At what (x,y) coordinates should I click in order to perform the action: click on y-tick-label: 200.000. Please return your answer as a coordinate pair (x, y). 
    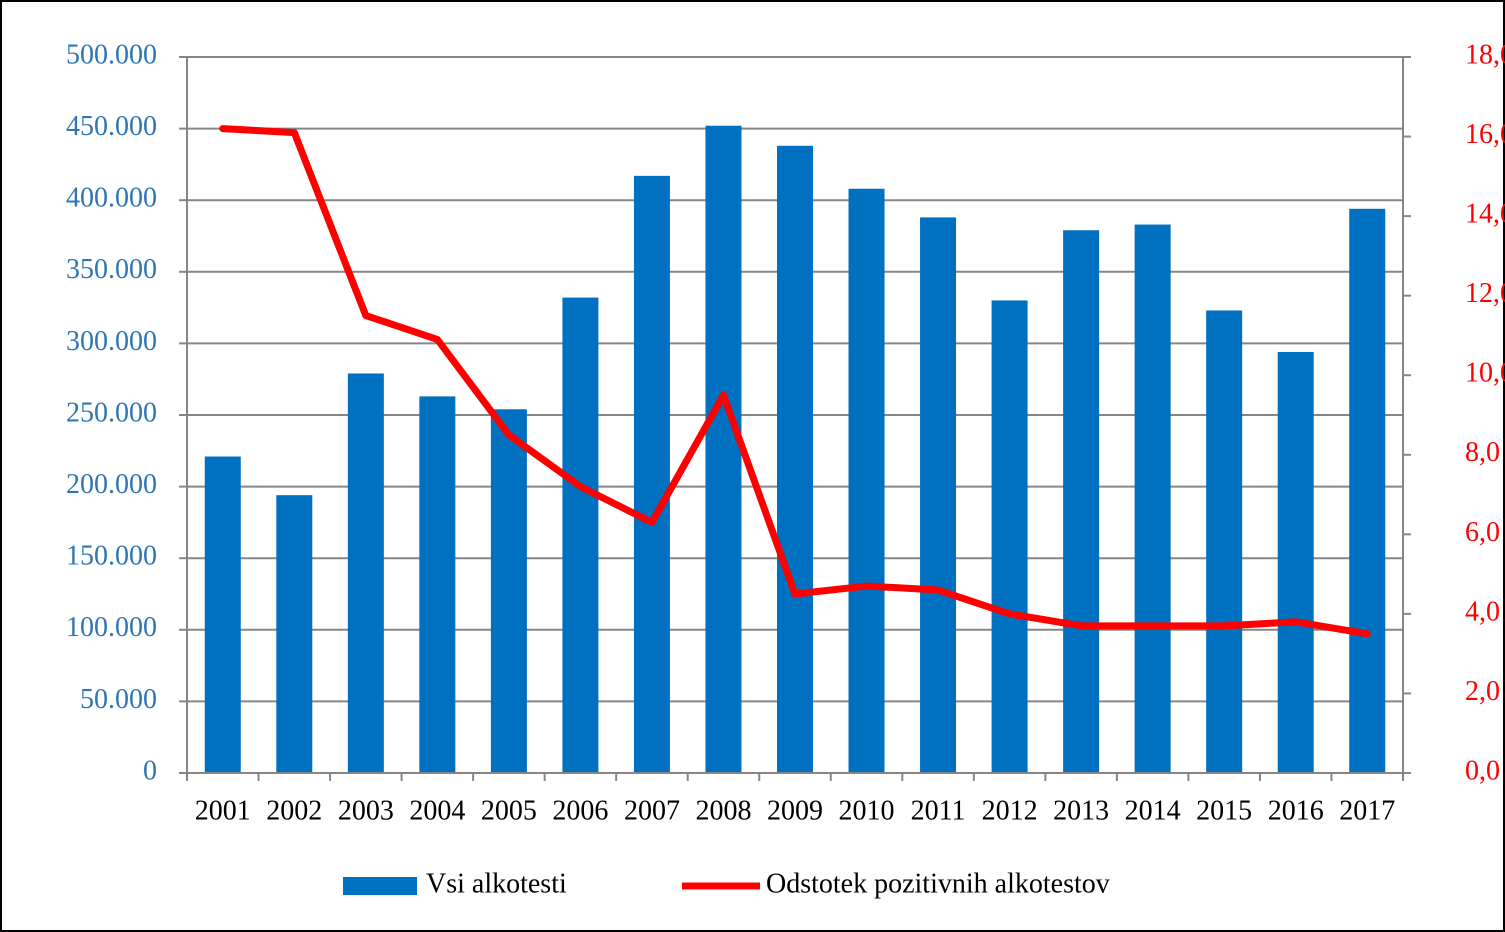
    Looking at the image, I should click on (111, 484).